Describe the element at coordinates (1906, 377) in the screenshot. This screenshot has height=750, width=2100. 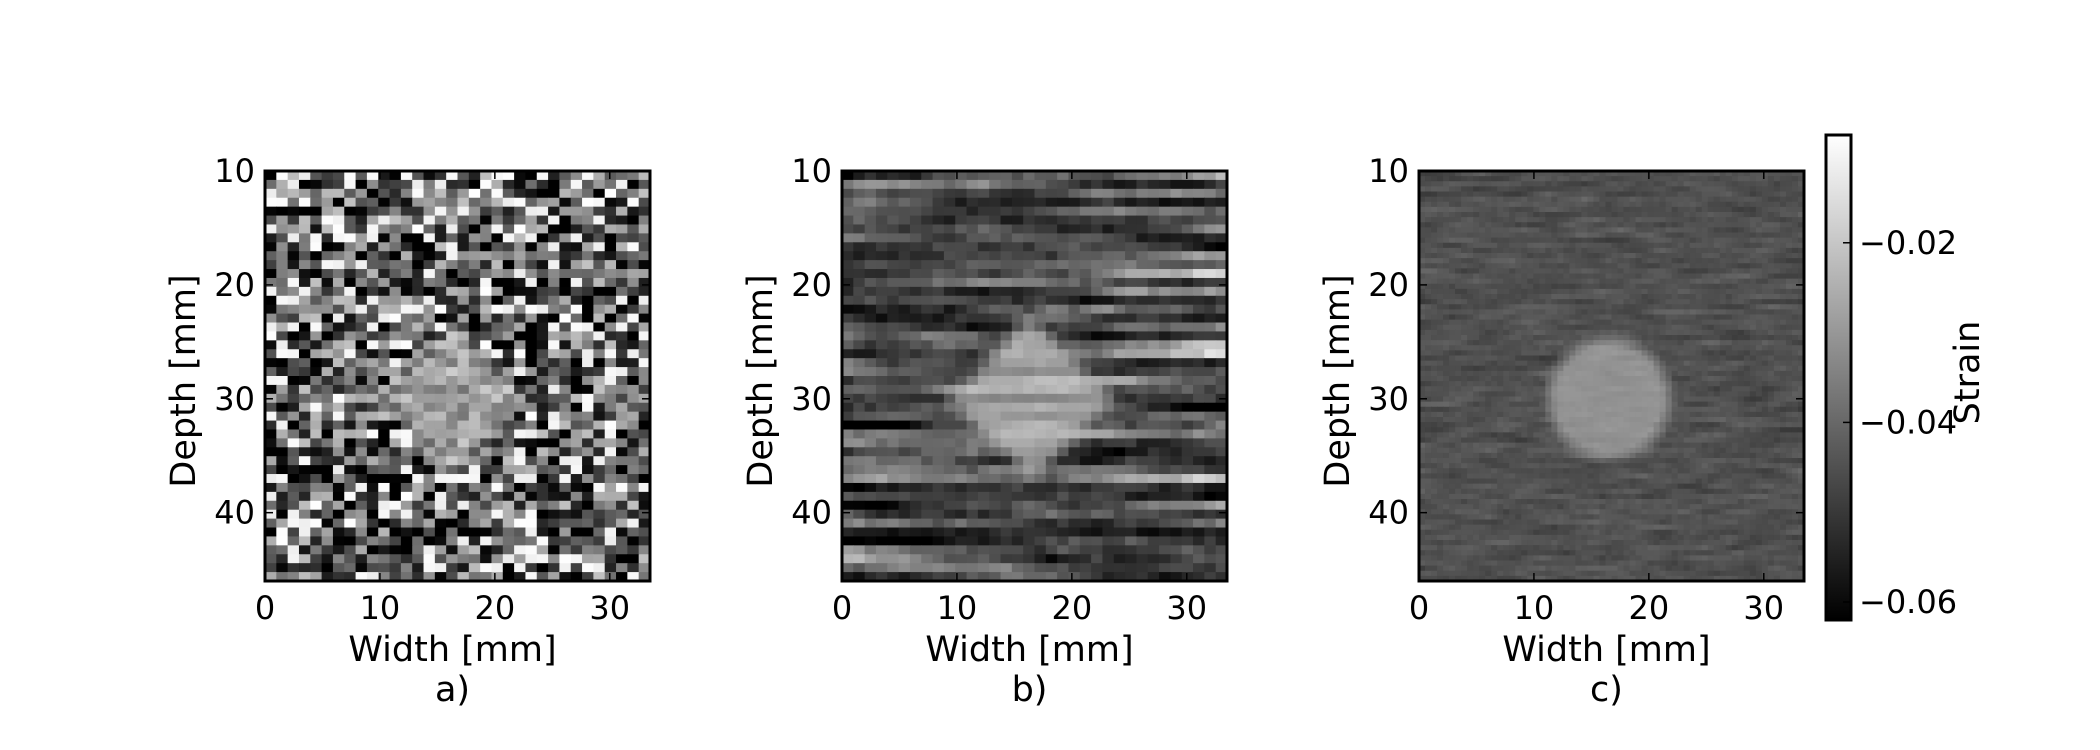
I see `colorbar: −0.02 −0.04 −0.06 Strain` at that location.